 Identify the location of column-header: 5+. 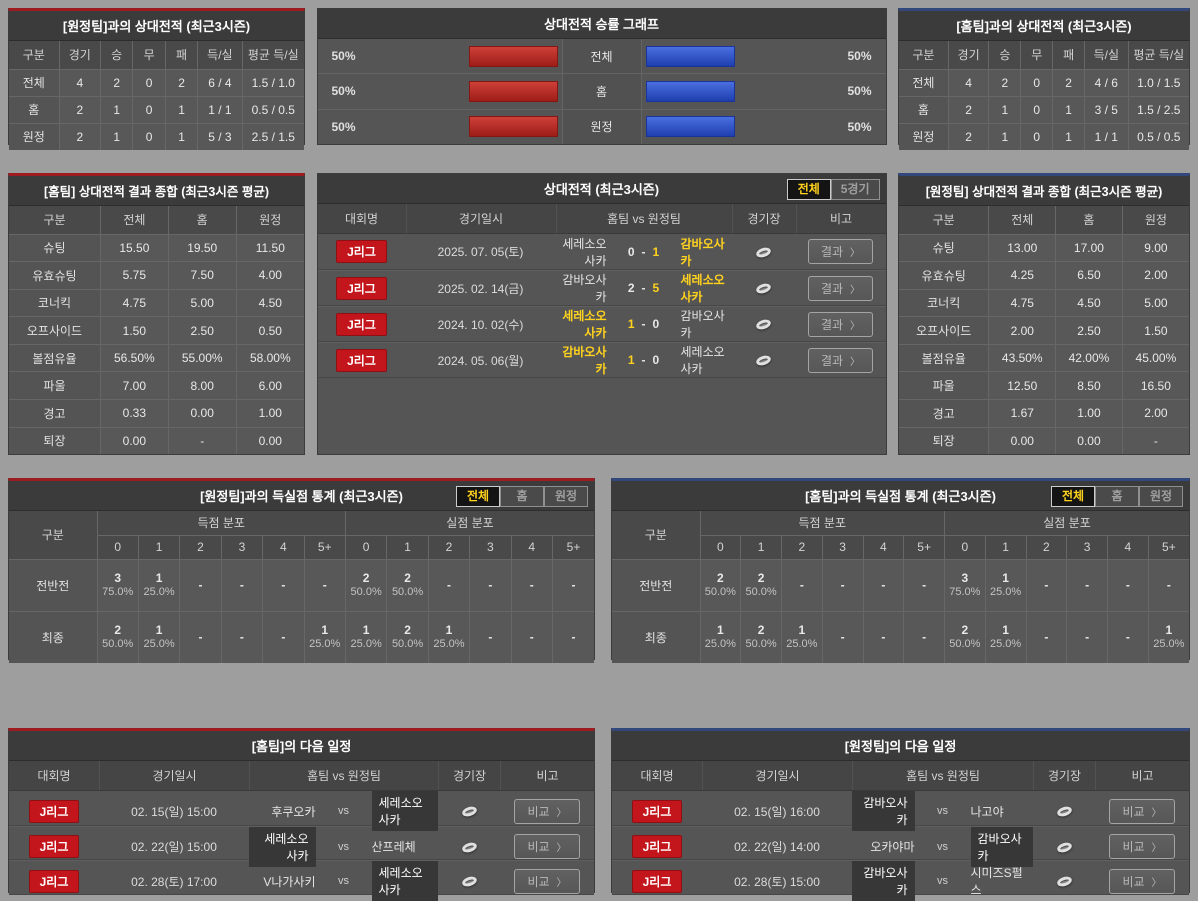
(1168, 546).